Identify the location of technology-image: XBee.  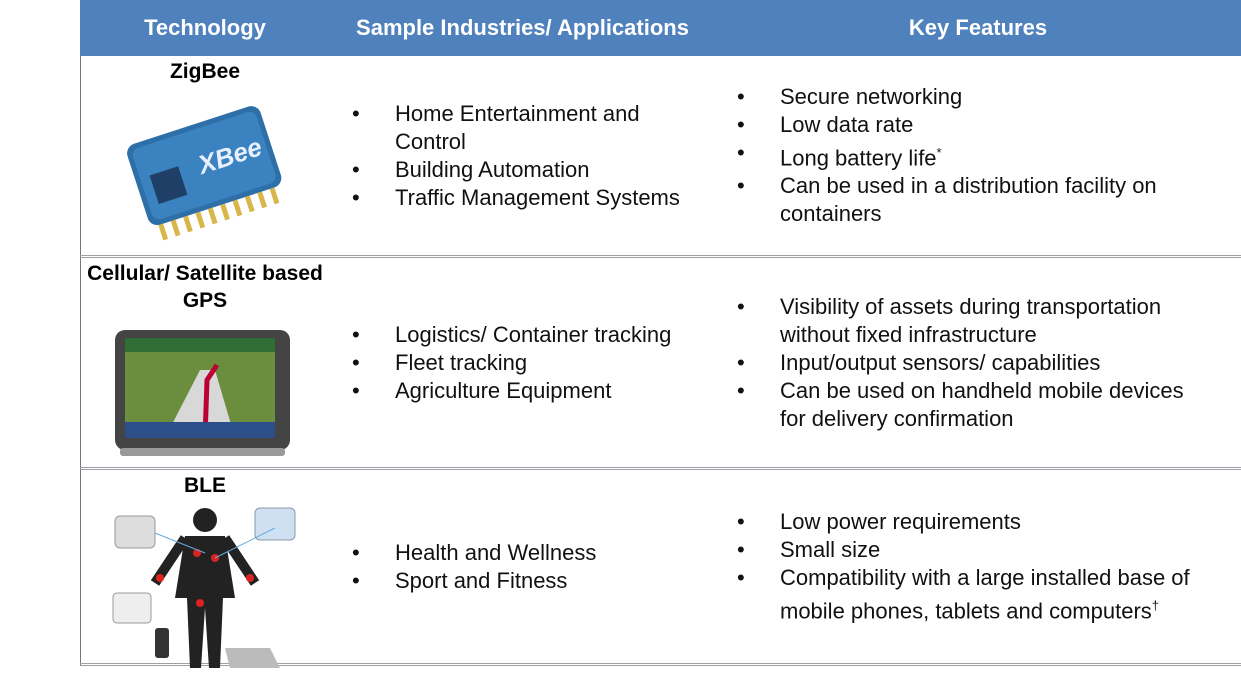
(205, 170).